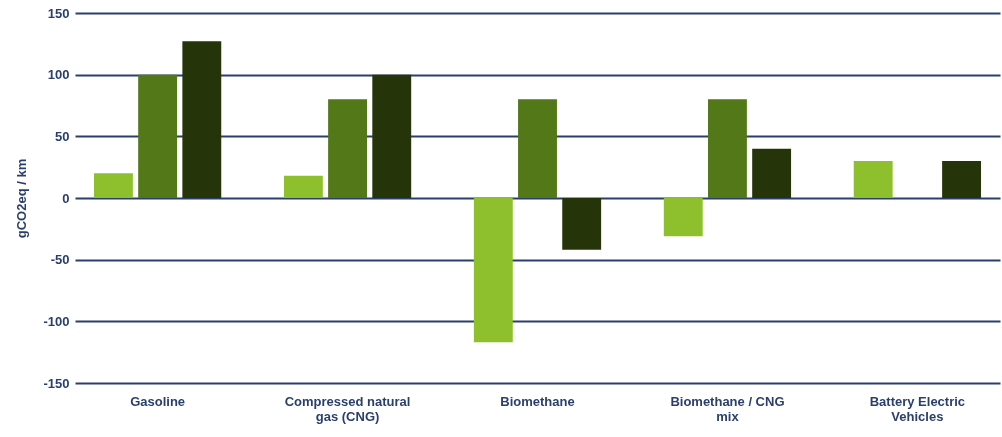 The width and height of the screenshot is (1002, 437). What do you see at coordinates (66, 198) in the screenshot?
I see `y-tick-label: 0` at bounding box center [66, 198].